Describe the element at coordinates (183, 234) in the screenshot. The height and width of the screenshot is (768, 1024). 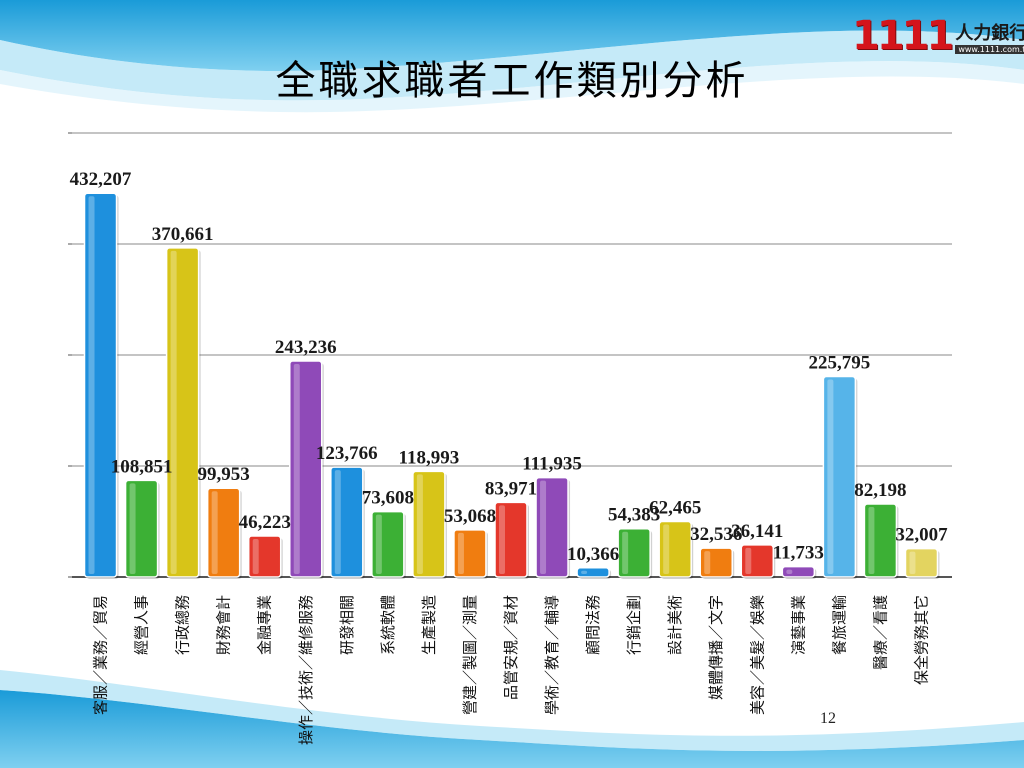
I see `bar-value-label: 370,661` at that location.